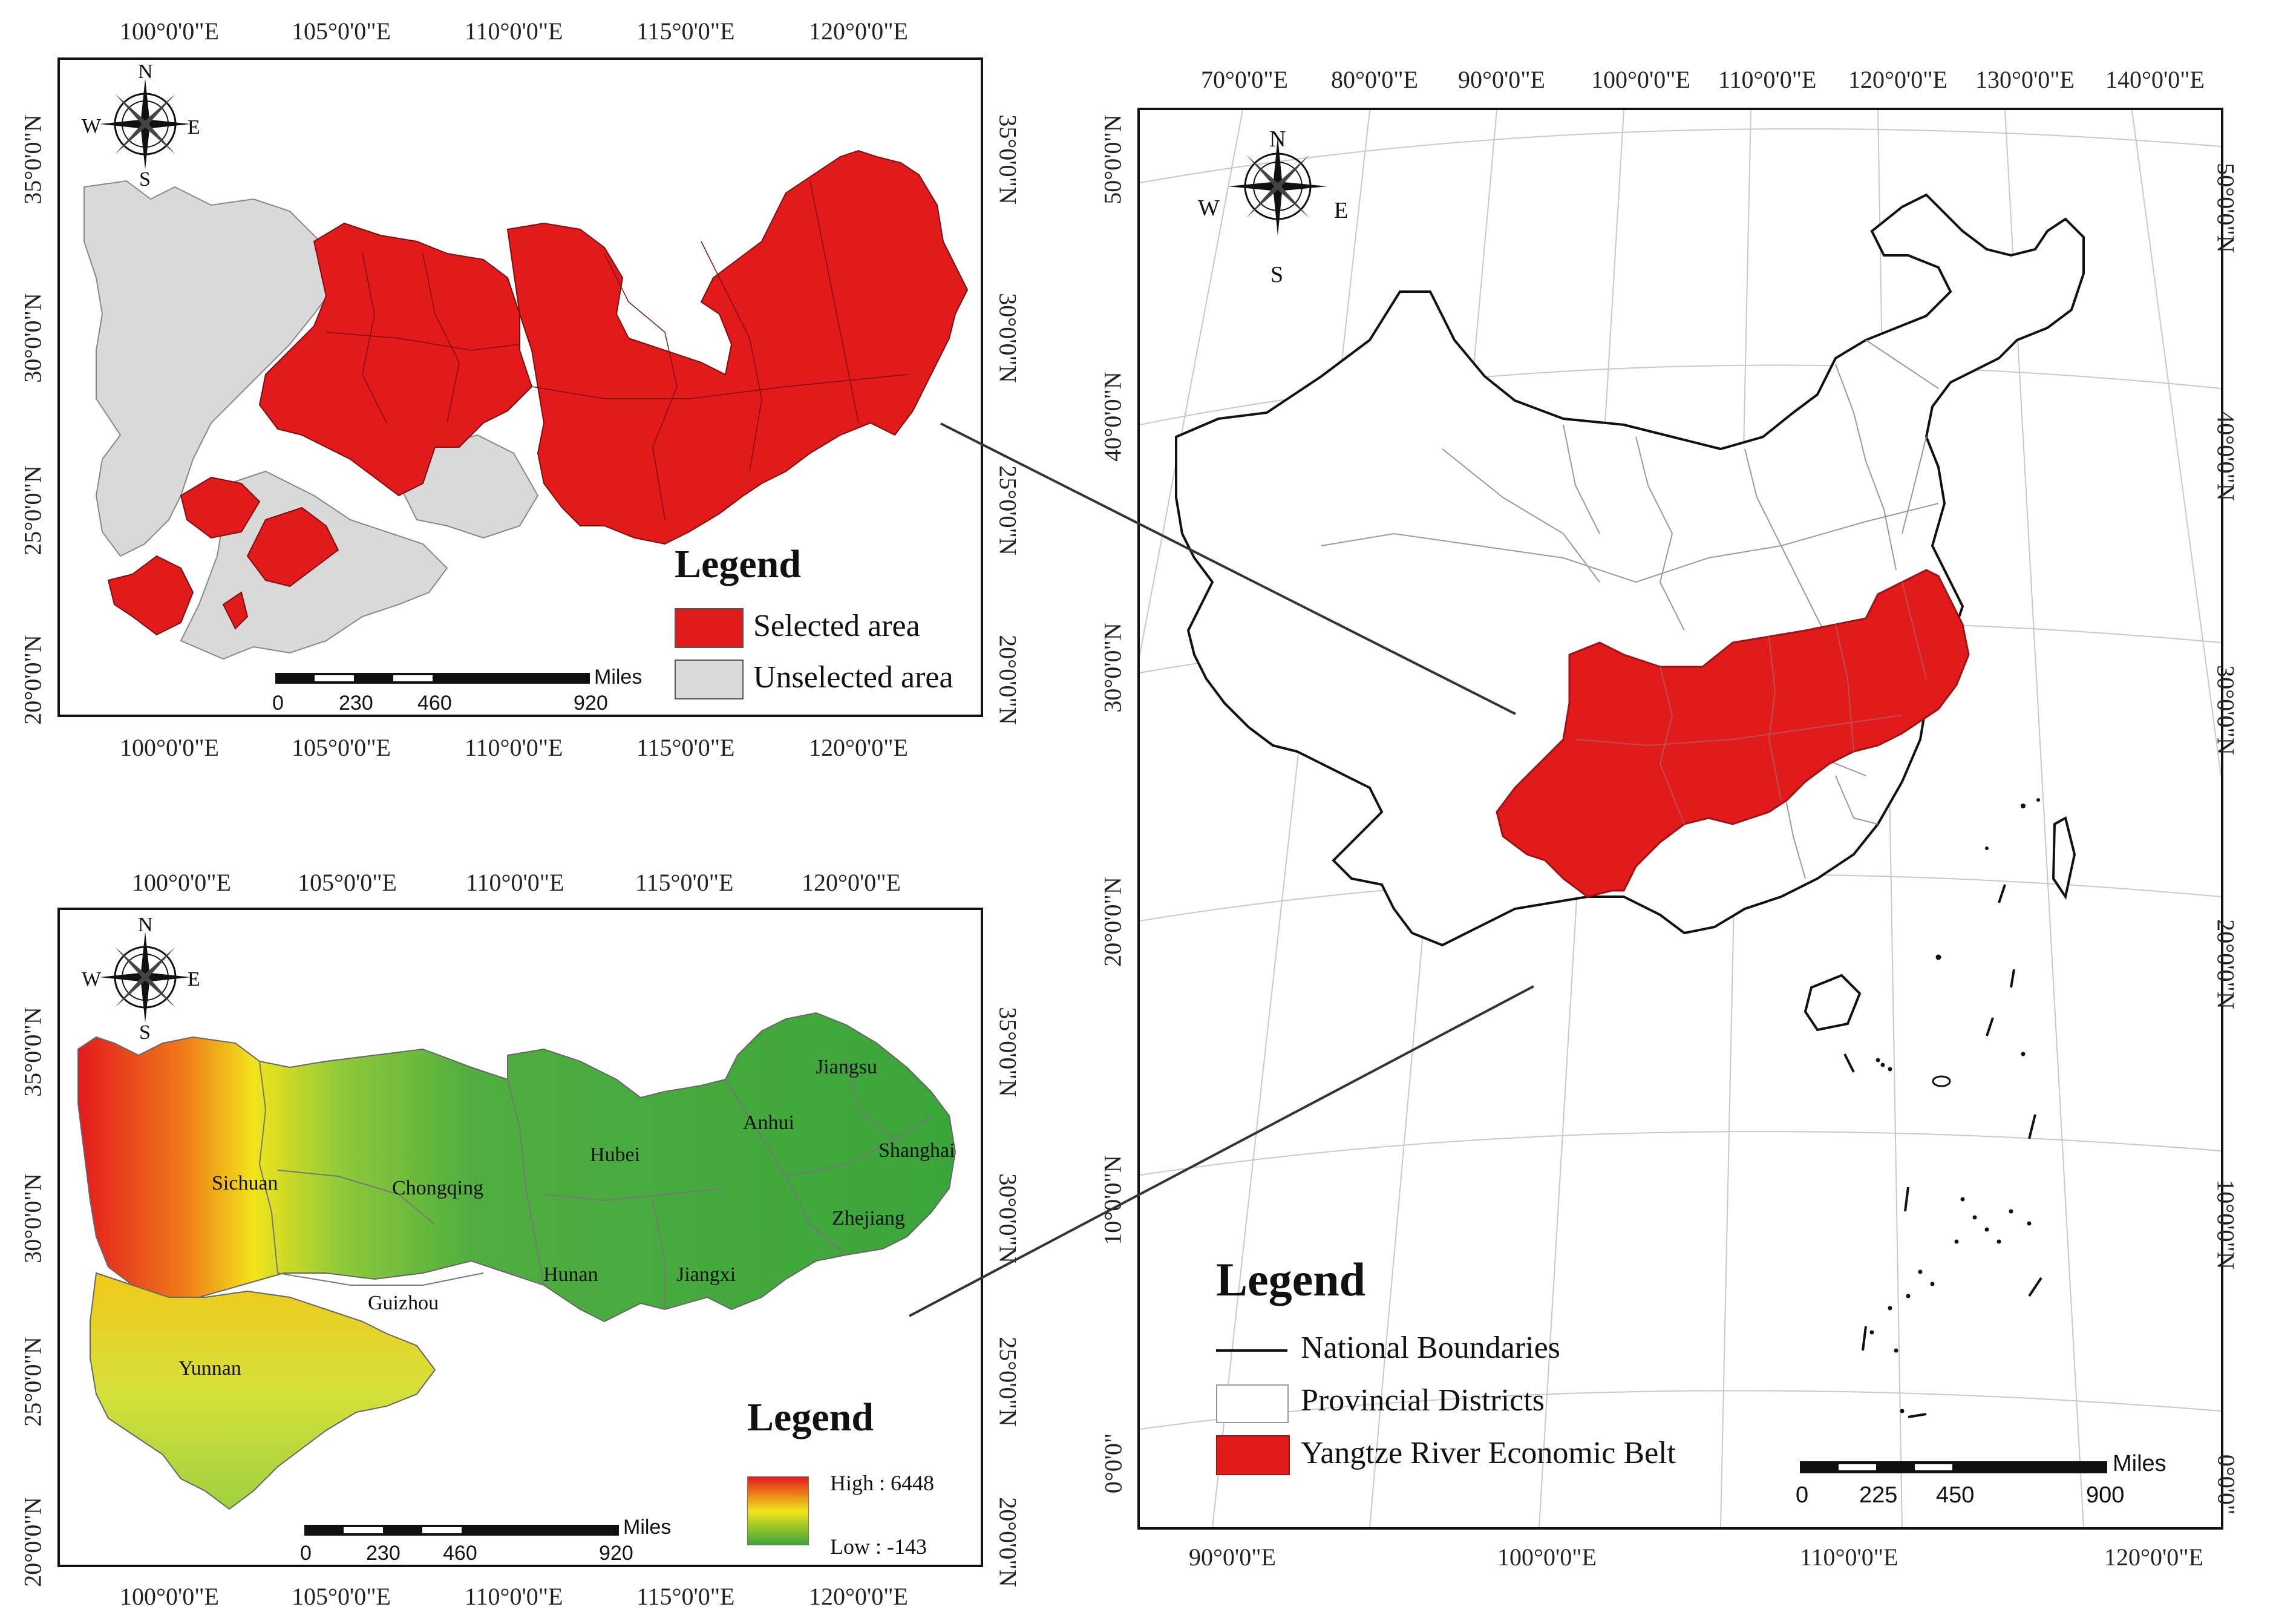  What do you see at coordinates (878, 1546) in the screenshot?
I see `elevation-low-label: Low : -143` at bounding box center [878, 1546].